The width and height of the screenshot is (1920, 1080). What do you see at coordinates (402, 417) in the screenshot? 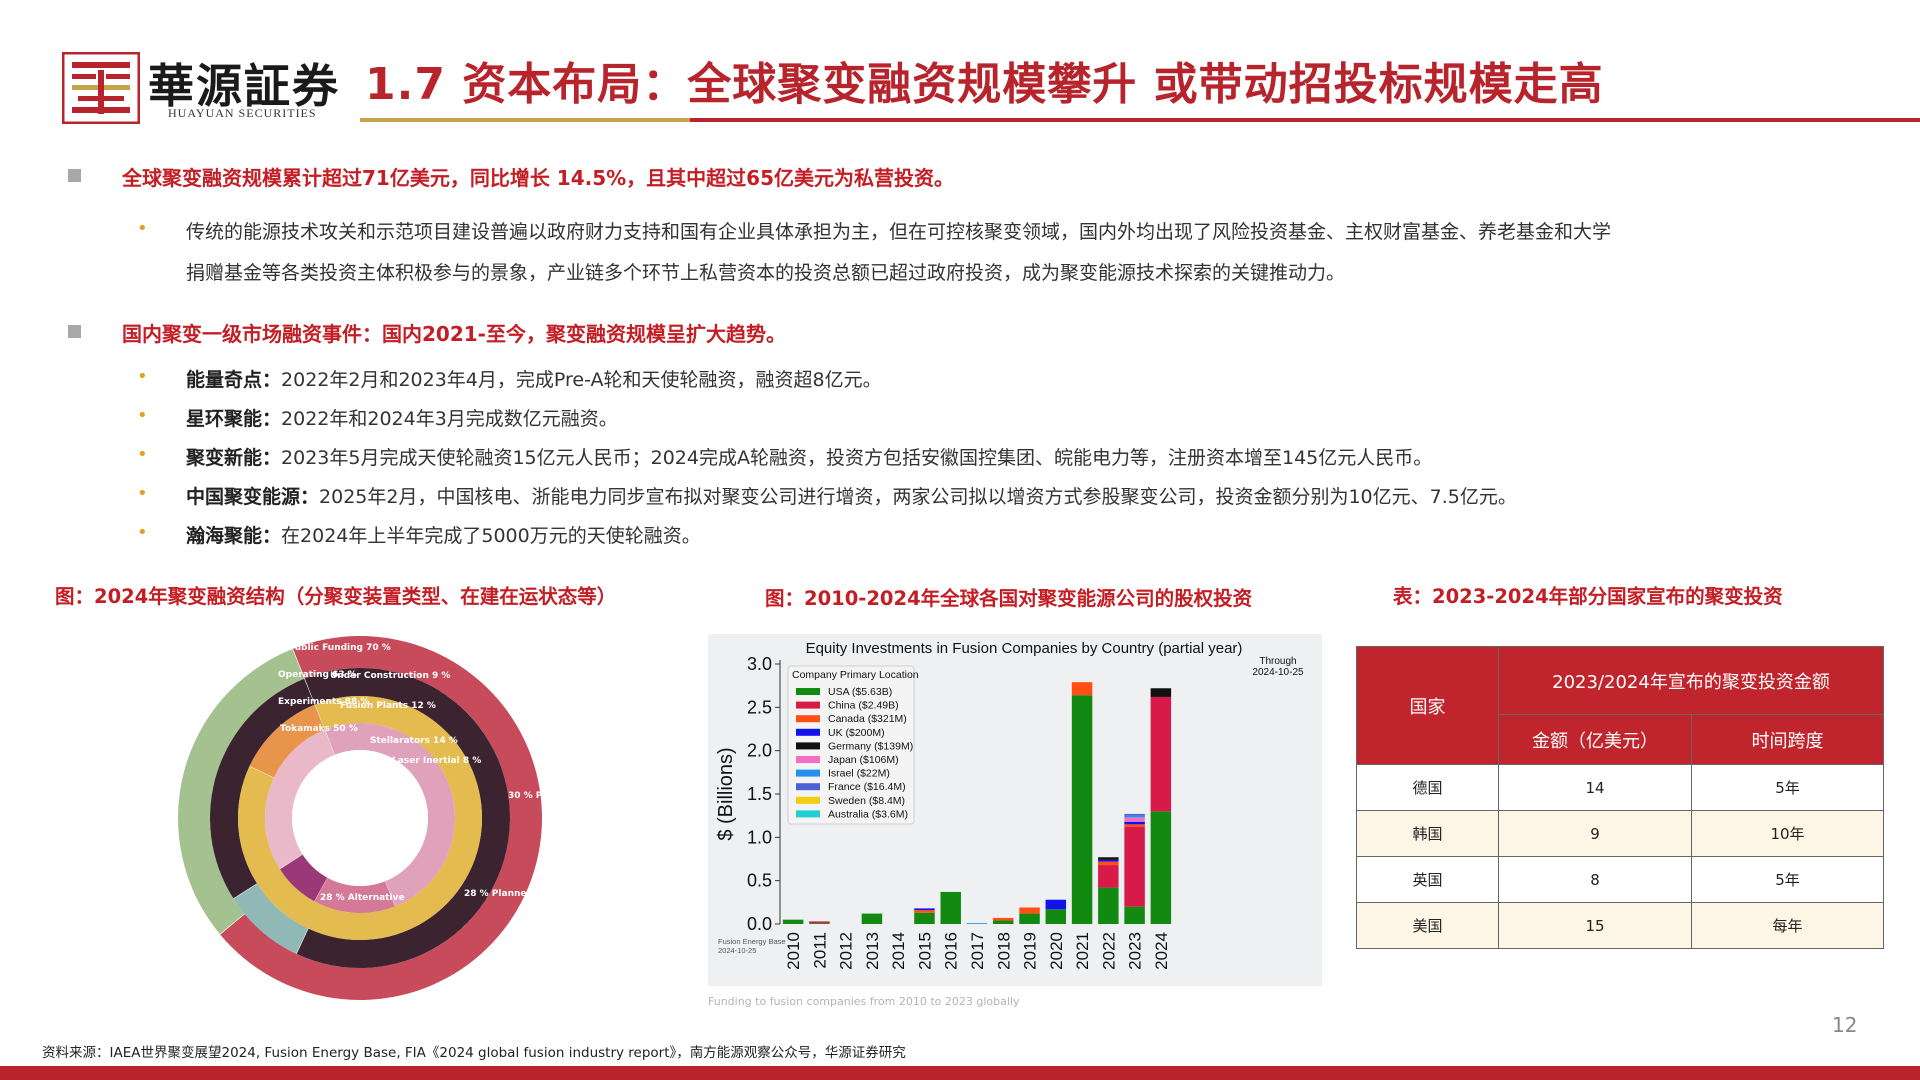
I see `list-item: 星环聚能：2022年和2024年3月完成数亿元融资。` at bounding box center [402, 417].